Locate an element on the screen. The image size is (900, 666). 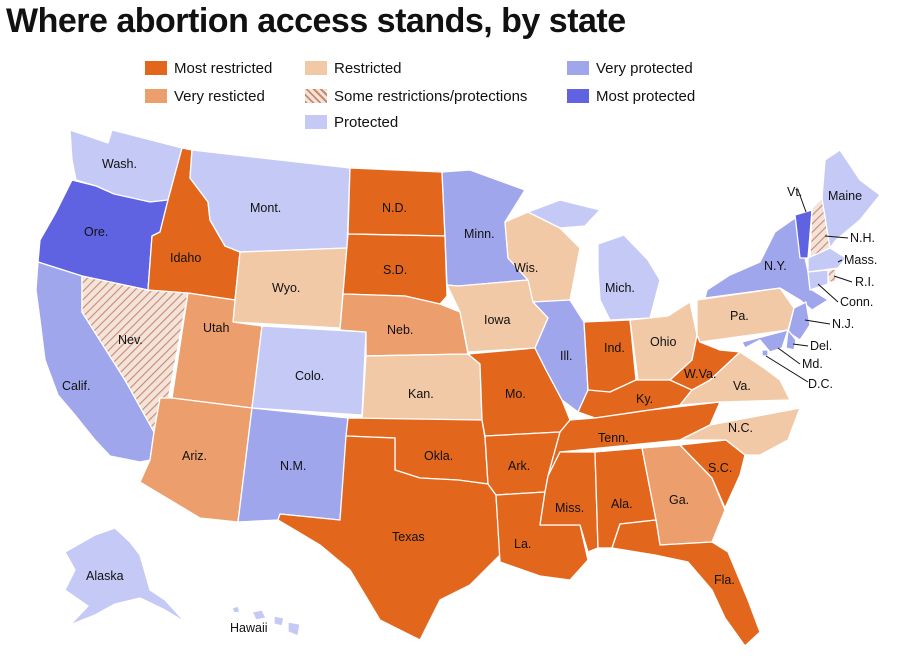
state-label-md: Md. is located at coordinates (812, 364).